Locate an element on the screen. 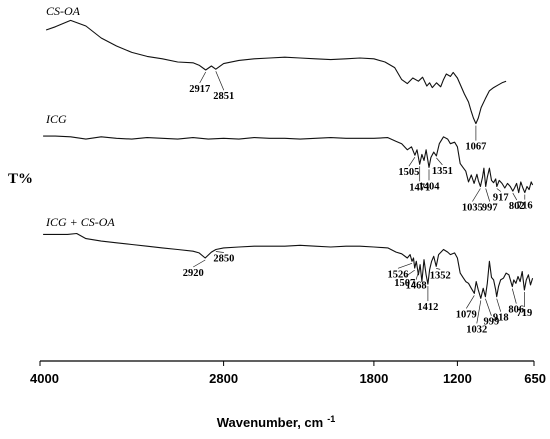 This screenshot has height=439, width=550. trace-icg is located at coordinates (288, 164).